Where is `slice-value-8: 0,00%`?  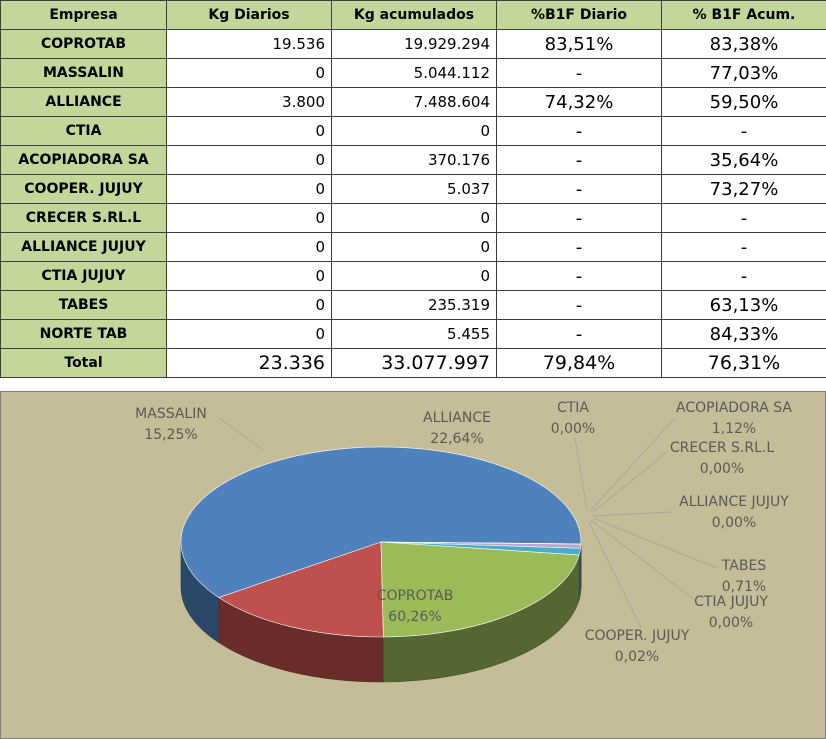 slice-value-8: 0,00% is located at coordinates (731, 623).